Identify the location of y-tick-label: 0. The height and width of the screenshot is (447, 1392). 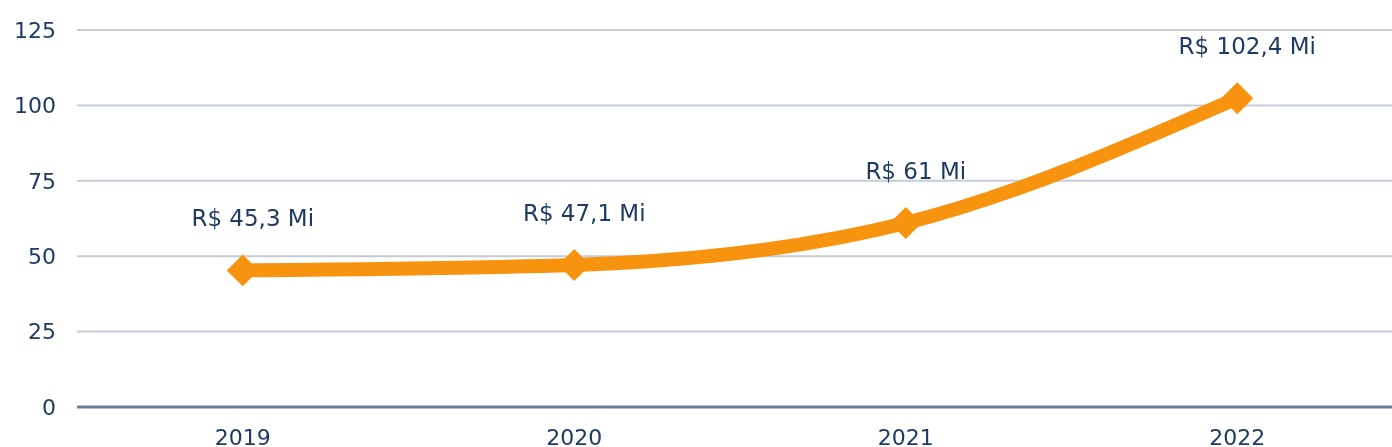
(49, 407).